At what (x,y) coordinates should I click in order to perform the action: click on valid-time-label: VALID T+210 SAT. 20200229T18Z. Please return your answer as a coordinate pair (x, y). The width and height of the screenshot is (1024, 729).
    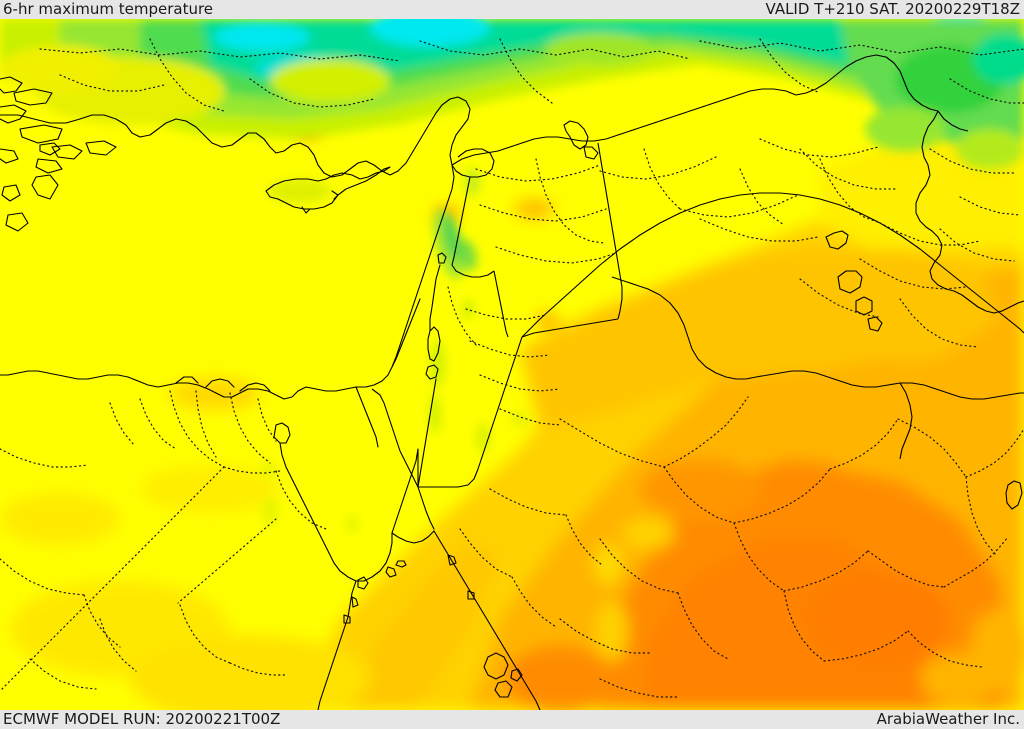
    Looking at the image, I should click on (892, 9).